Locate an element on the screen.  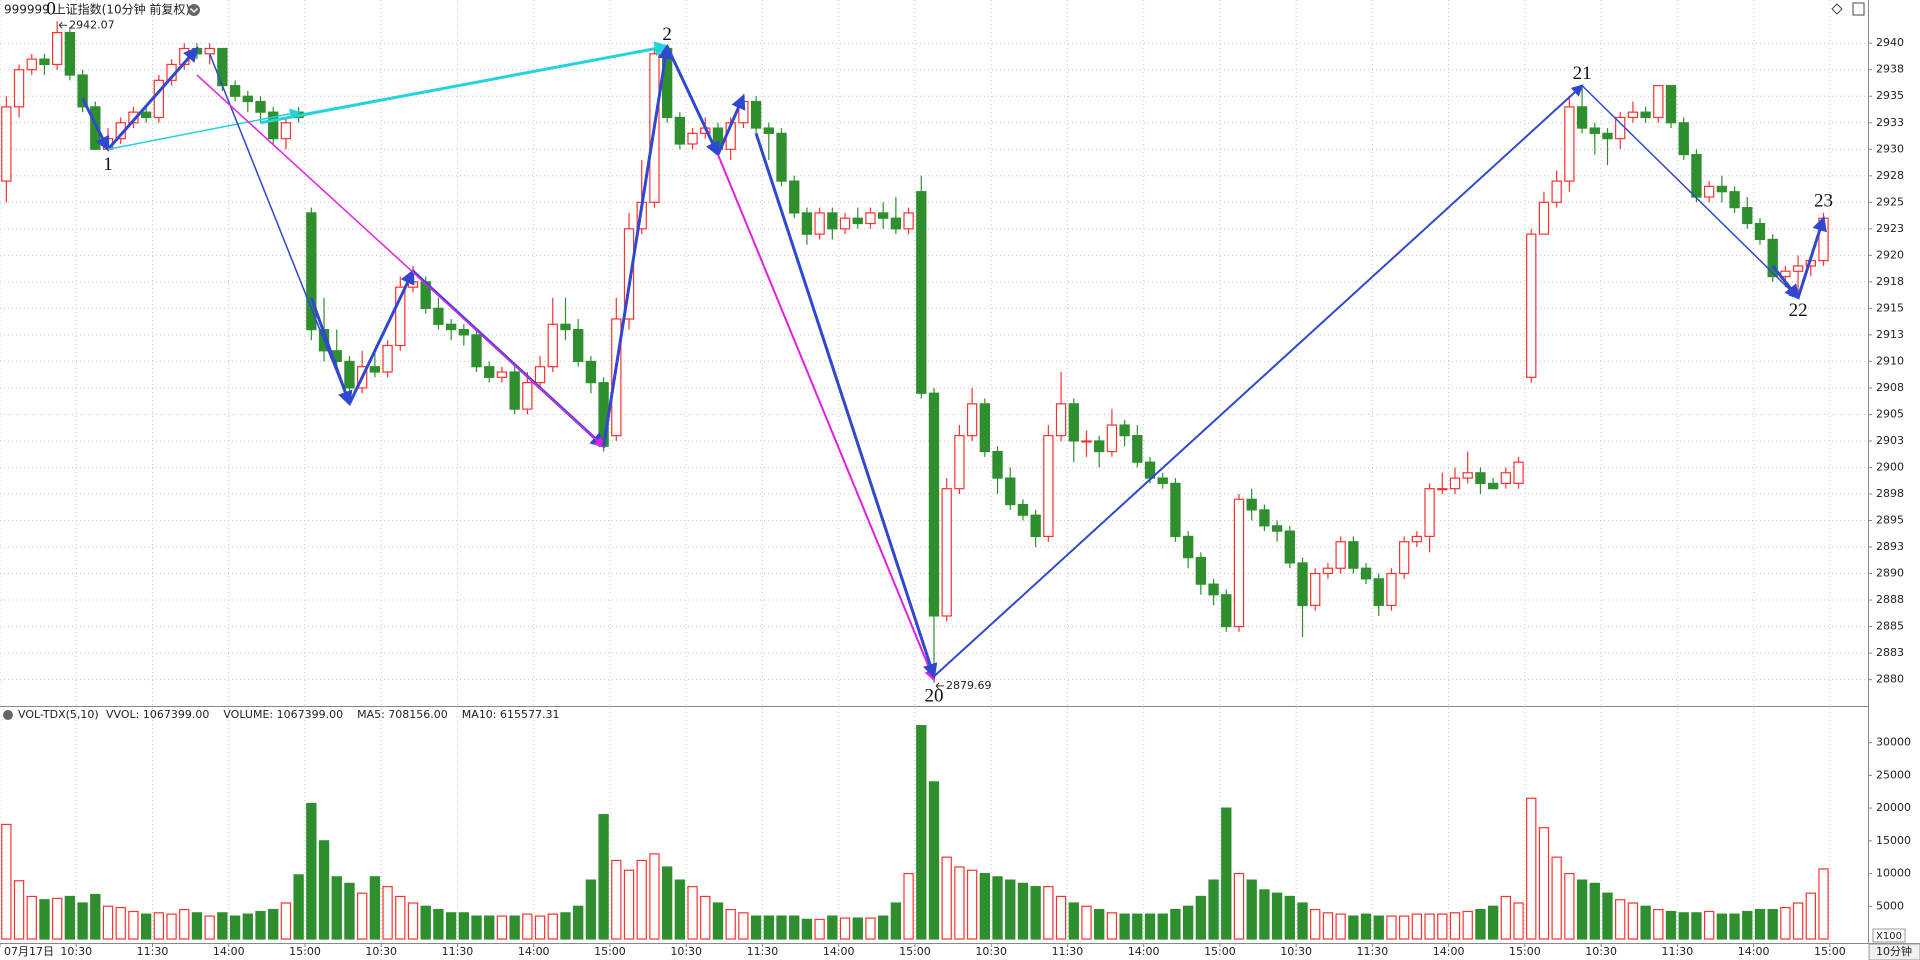
y-tick-label: 2900 is located at coordinates (1890, 466).